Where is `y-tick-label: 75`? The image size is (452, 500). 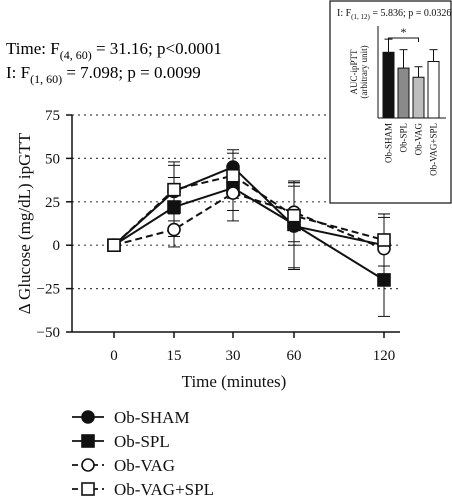
y-tick-label: 75 is located at coordinates (52, 116).